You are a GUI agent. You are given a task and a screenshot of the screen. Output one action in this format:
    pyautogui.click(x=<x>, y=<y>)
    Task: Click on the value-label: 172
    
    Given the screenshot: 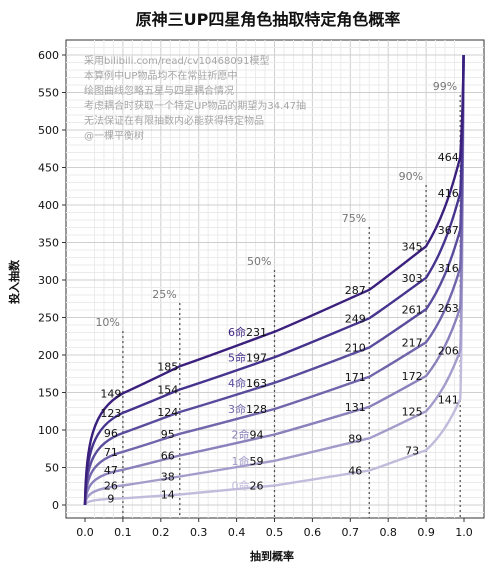 What is the action you would take?
    pyautogui.click(x=412, y=376)
    